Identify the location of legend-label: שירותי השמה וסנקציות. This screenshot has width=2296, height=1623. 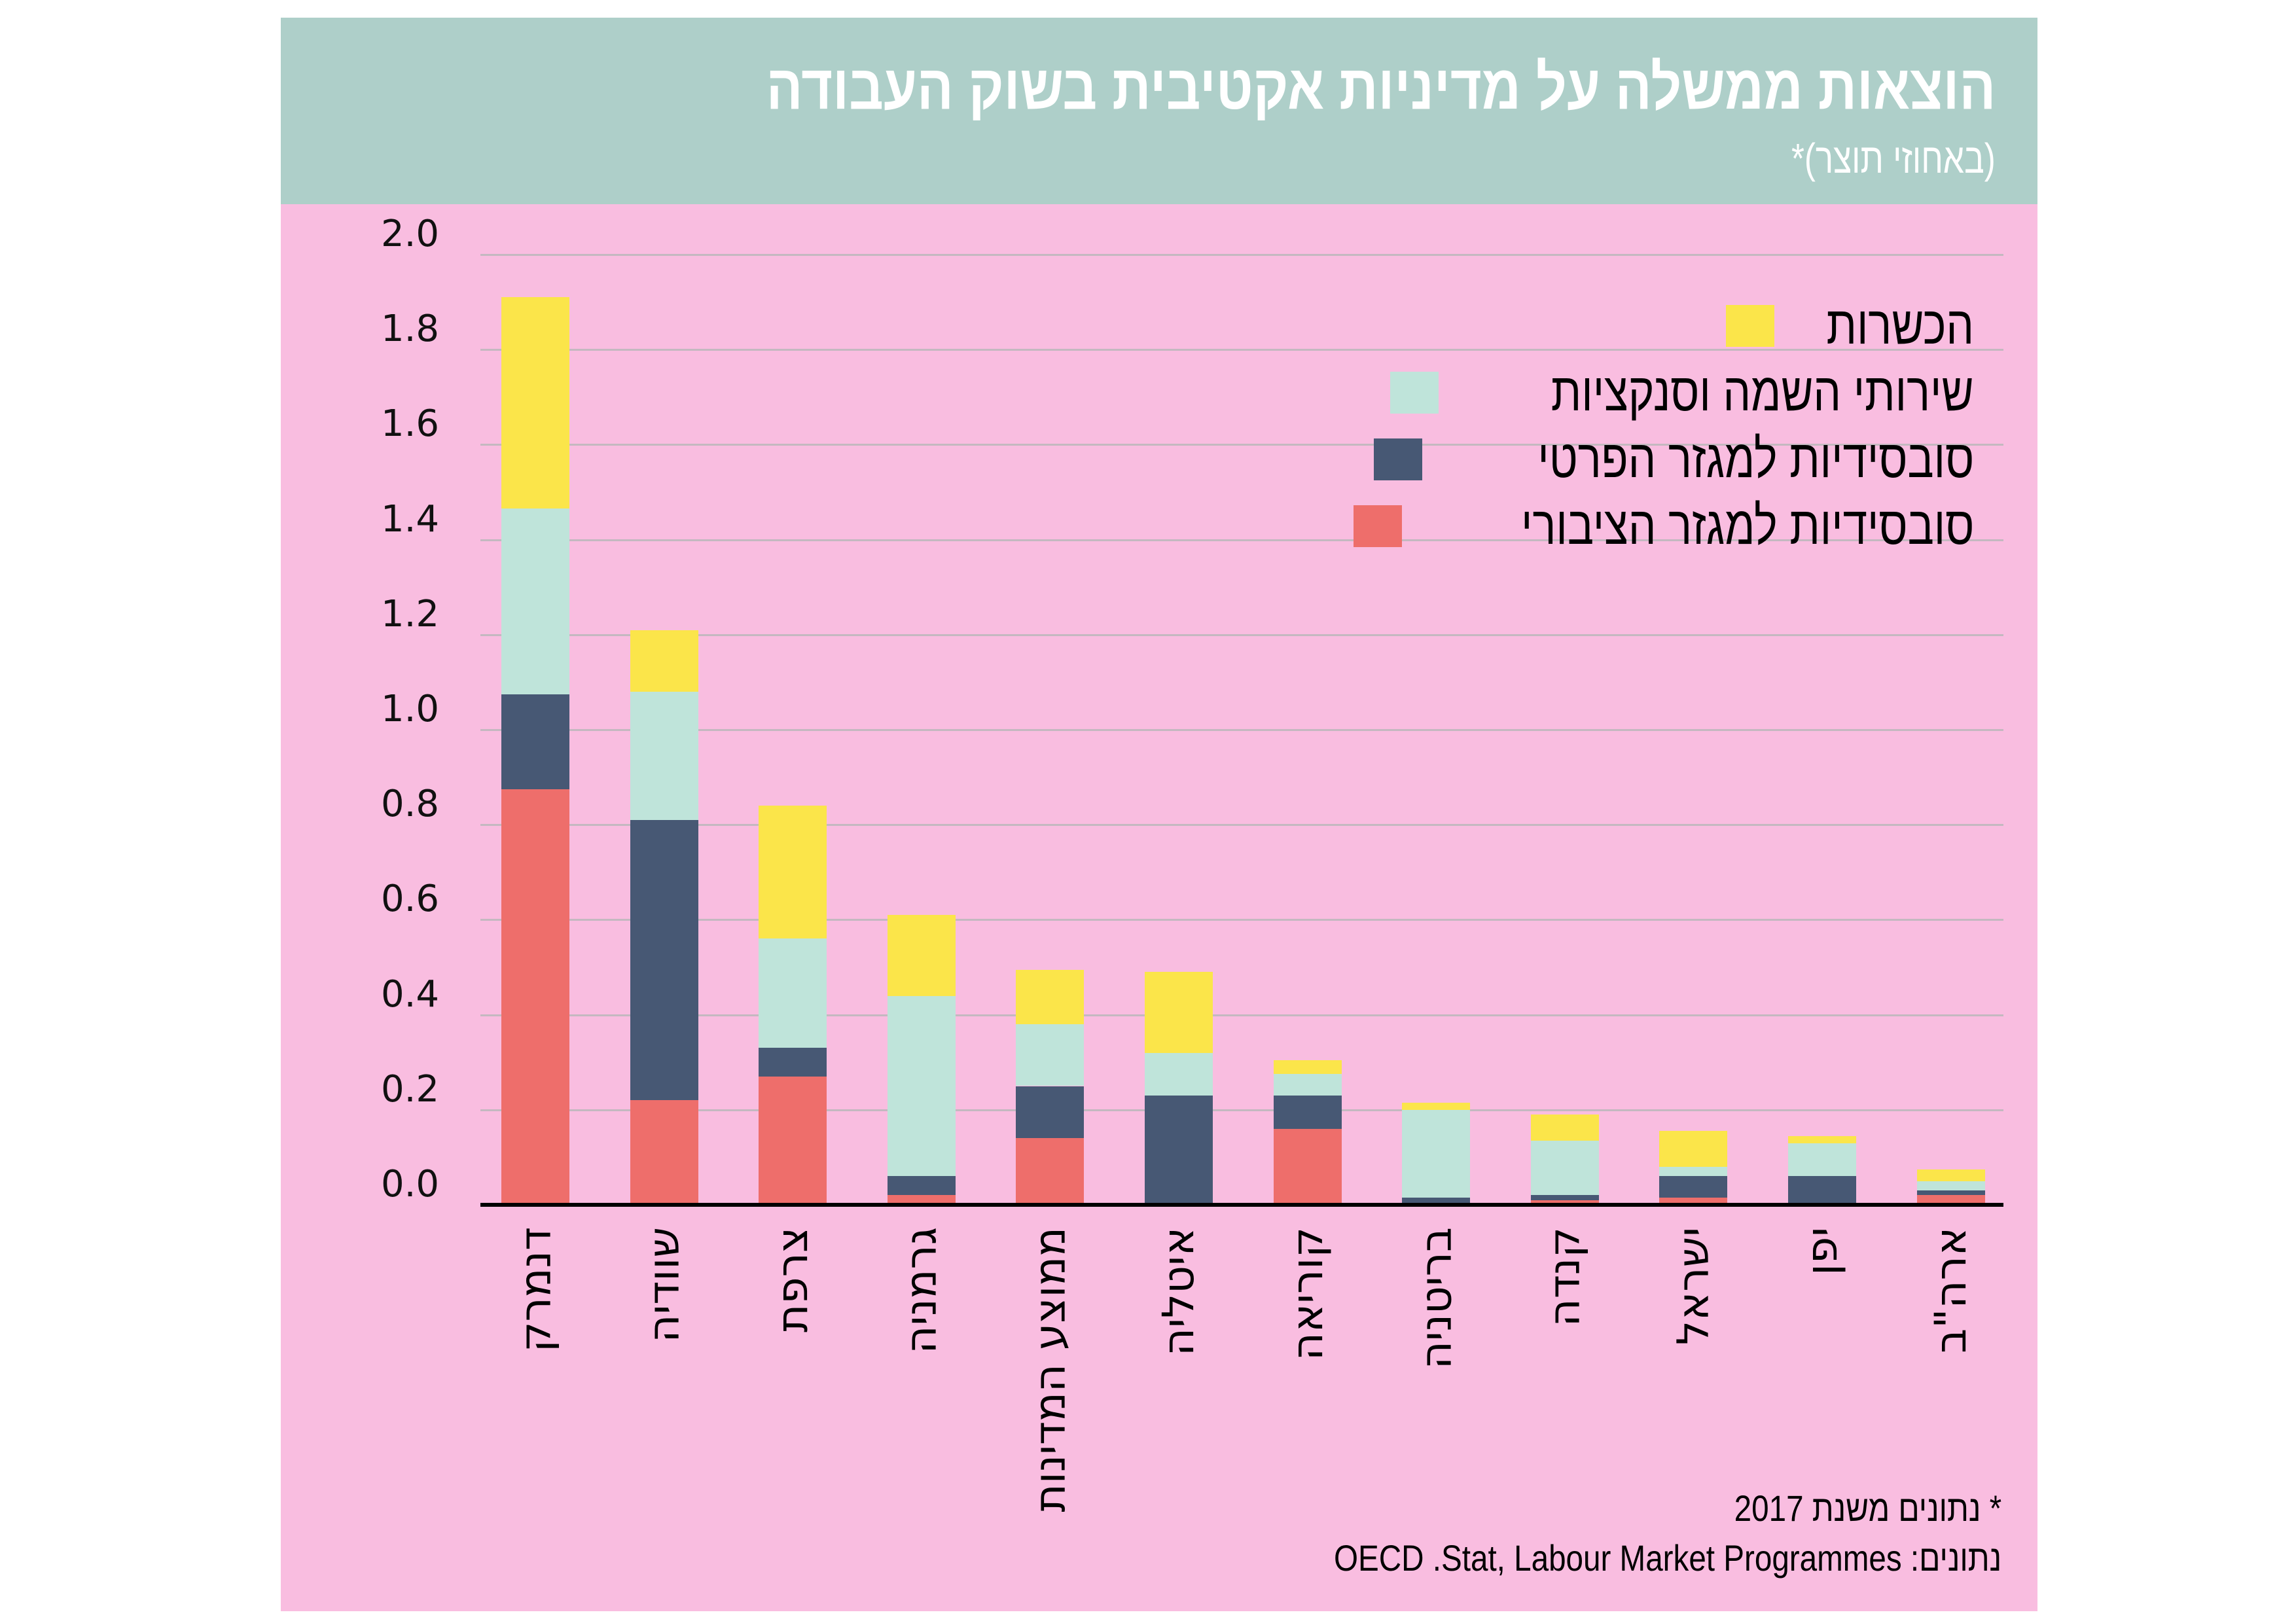
(1762, 392).